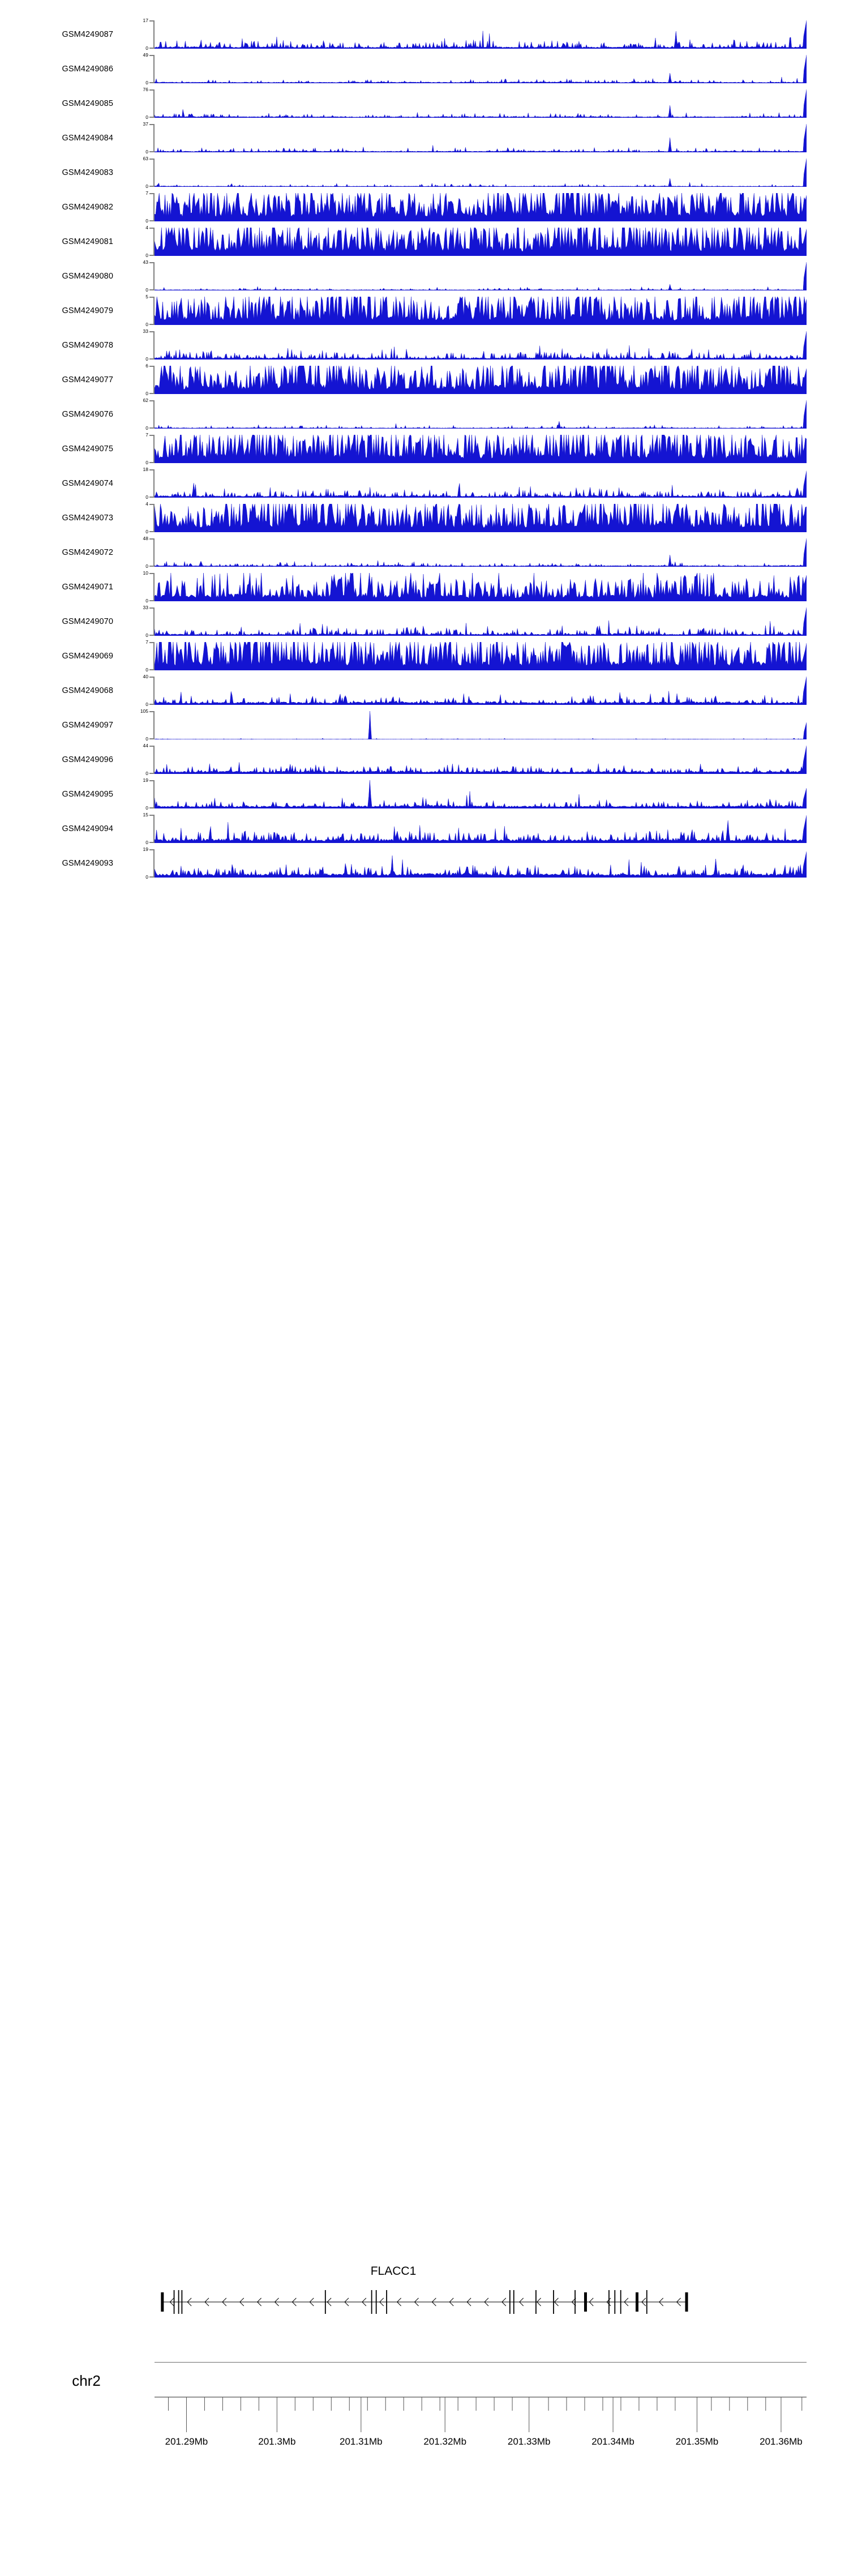 The width and height of the screenshot is (849, 2576). I want to click on coverage-track: GSM4249085 76 0, so click(424, 103).